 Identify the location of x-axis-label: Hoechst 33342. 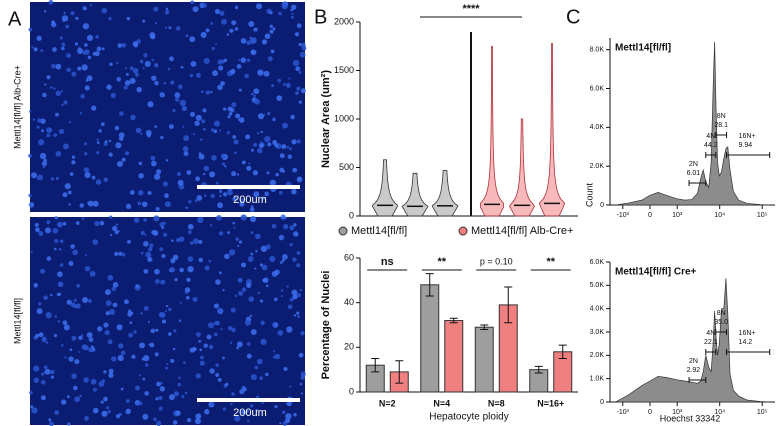
(690, 418).